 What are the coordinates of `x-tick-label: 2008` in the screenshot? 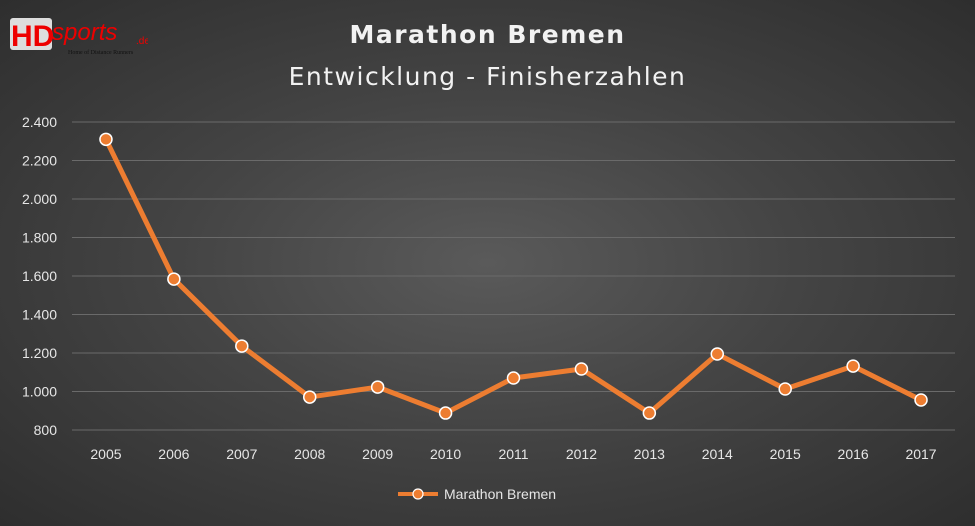 It's located at (309, 454).